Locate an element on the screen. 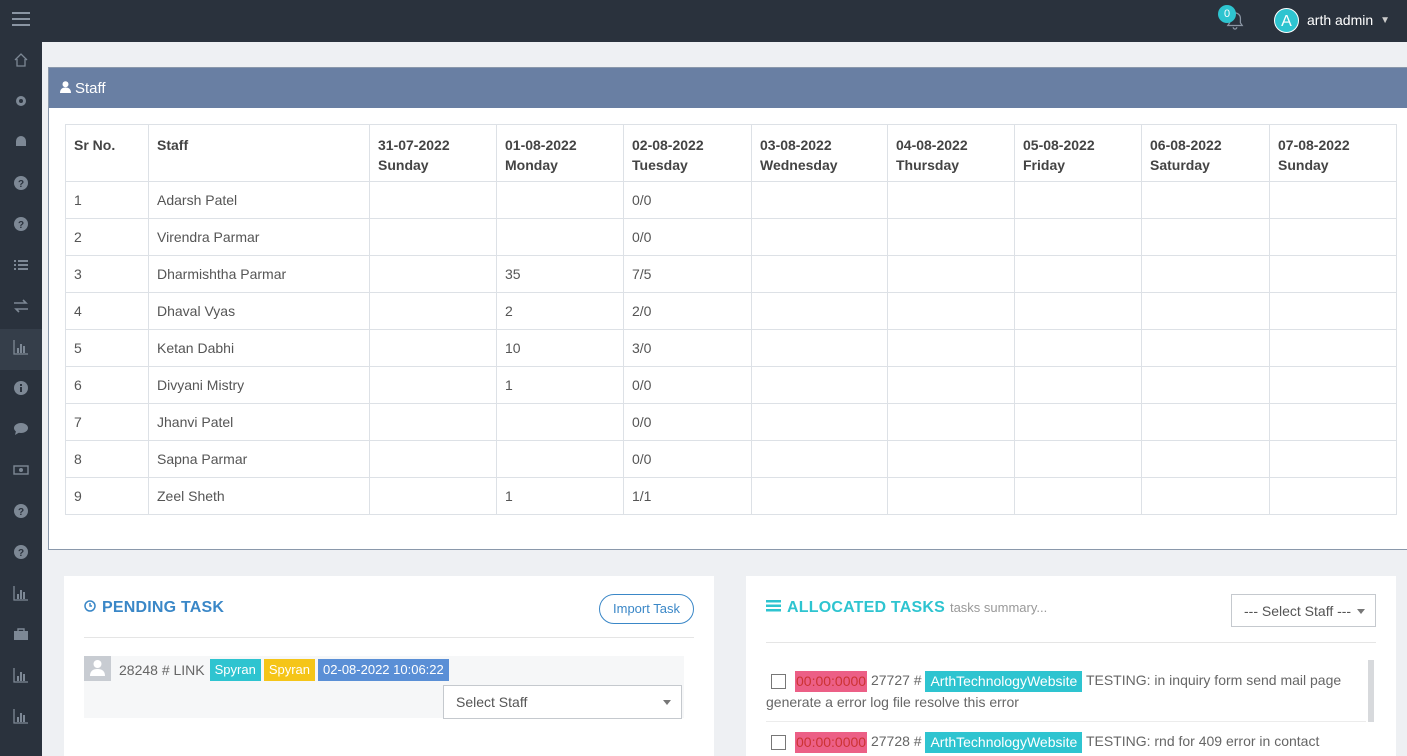 This screenshot has height=756, width=1407. sidebar-item-list is located at coordinates (21, 267).